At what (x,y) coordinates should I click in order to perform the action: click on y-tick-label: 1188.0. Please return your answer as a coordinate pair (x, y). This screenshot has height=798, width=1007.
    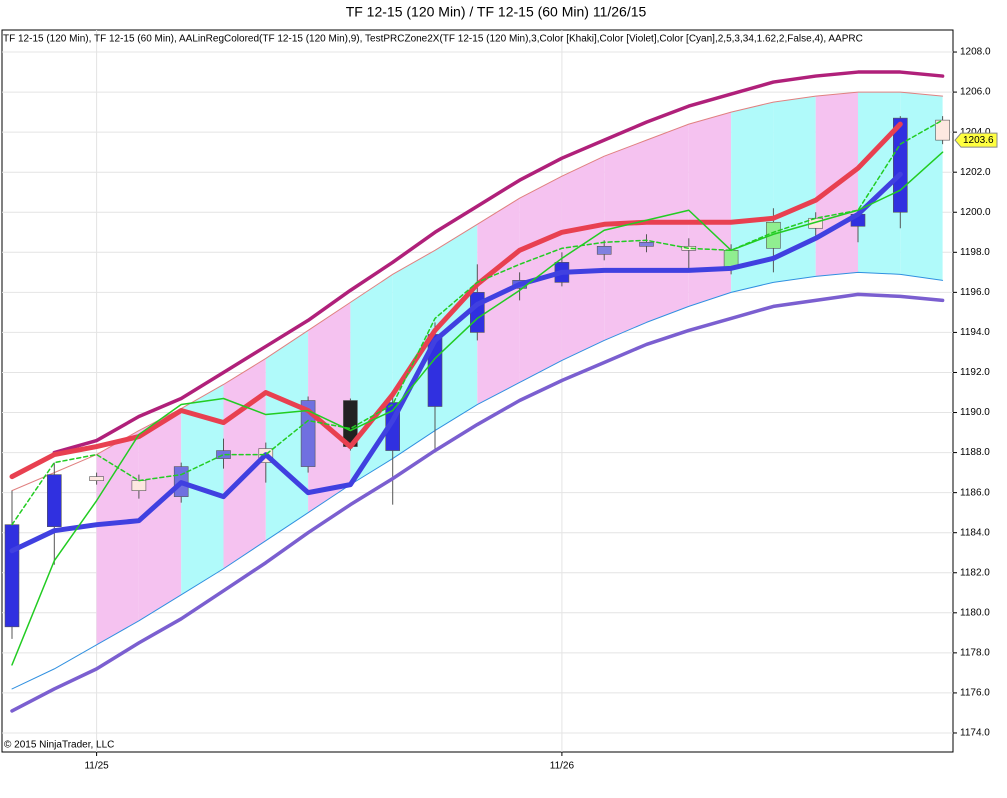
    Looking at the image, I should click on (975, 452).